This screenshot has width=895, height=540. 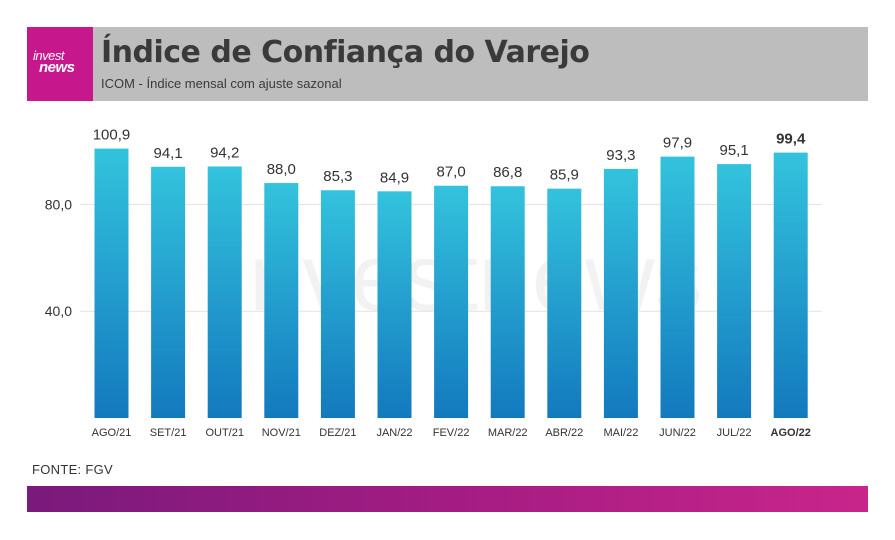 What do you see at coordinates (620, 433) in the screenshot?
I see `x-tick-label: MAI/22` at bounding box center [620, 433].